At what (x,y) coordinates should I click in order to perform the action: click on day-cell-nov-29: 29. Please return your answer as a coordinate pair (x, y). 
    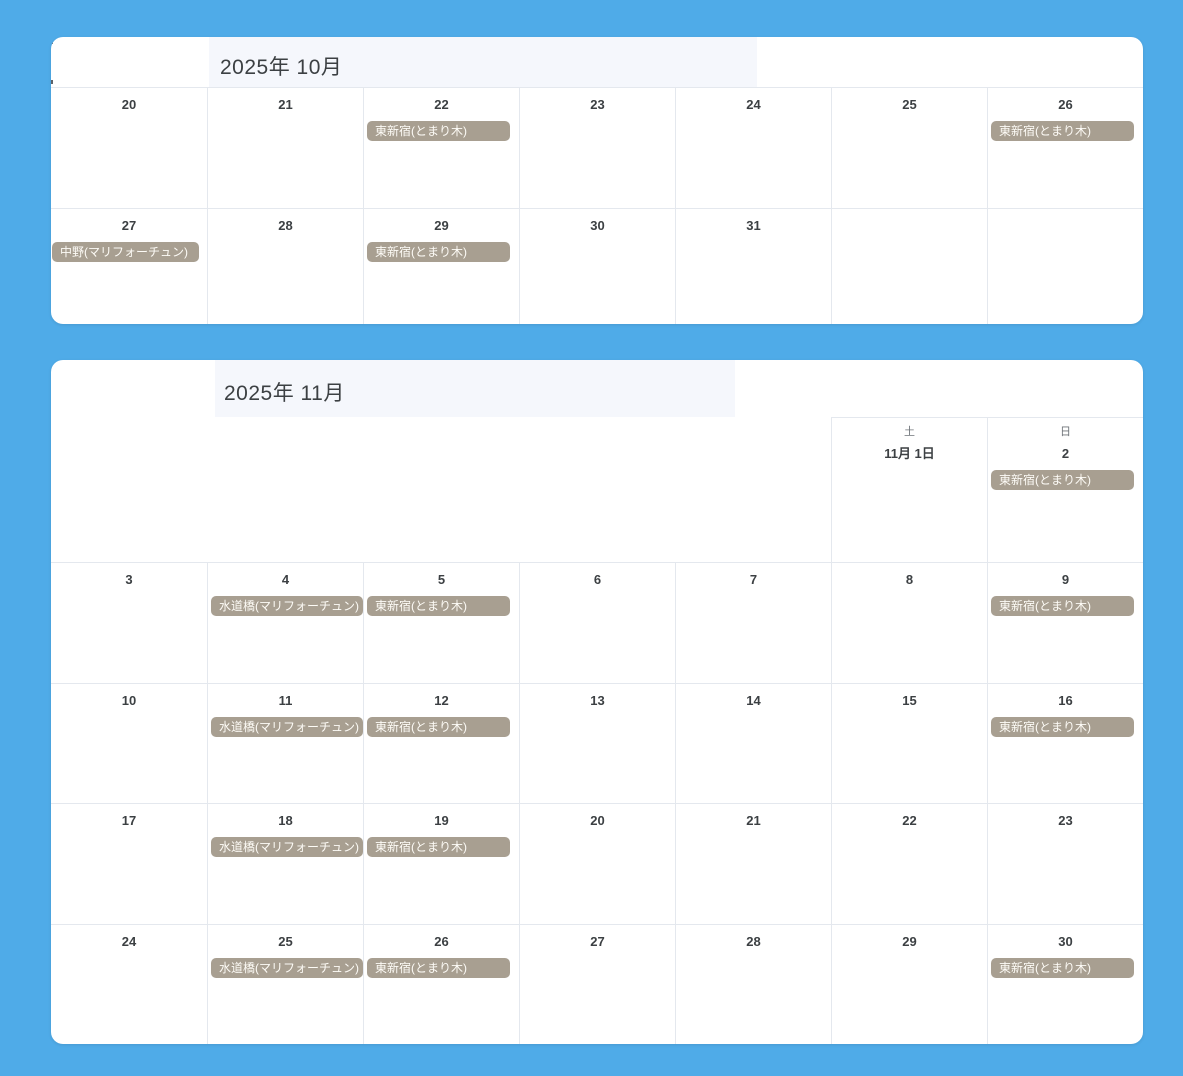
    Looking at the image, I should click on (909, 983).